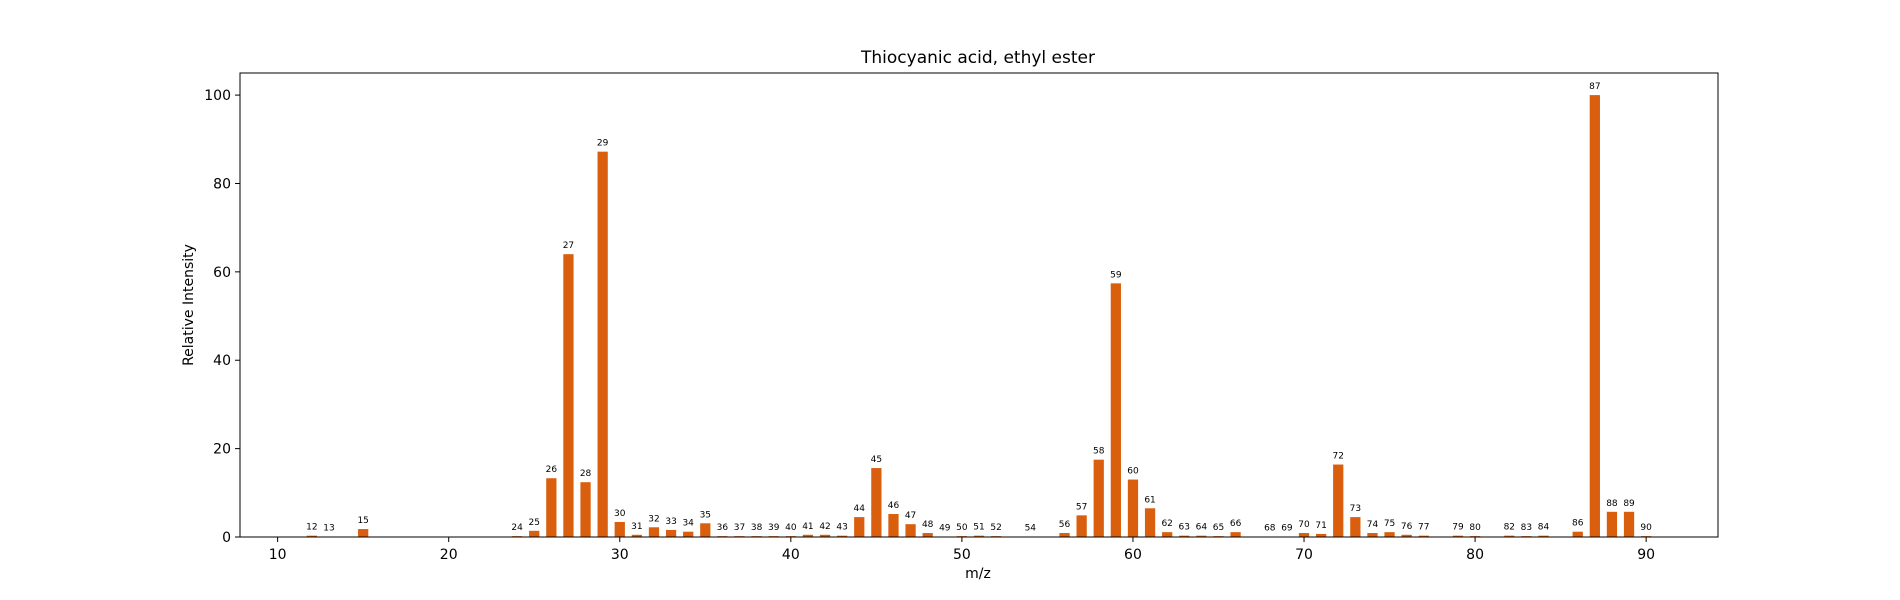  Describe the element at coordinates (217, 96) in the screenshot. I see `y-tick-label-100: 100` at that location.